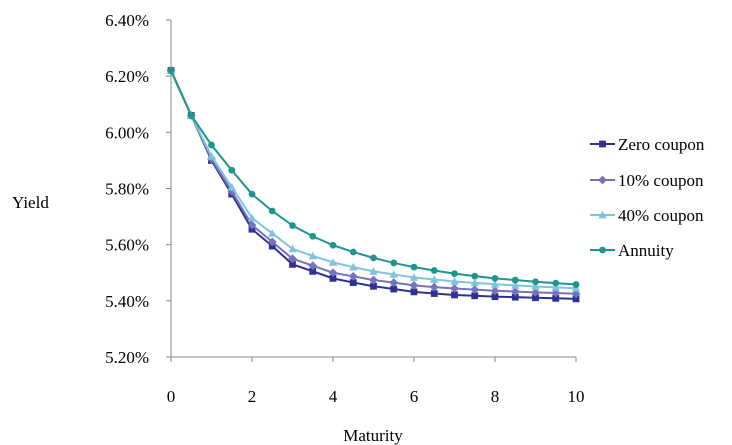 The width and height of the screenshot is (732, 445). I want to click on x-tick-label: 0, so click(171, 396).